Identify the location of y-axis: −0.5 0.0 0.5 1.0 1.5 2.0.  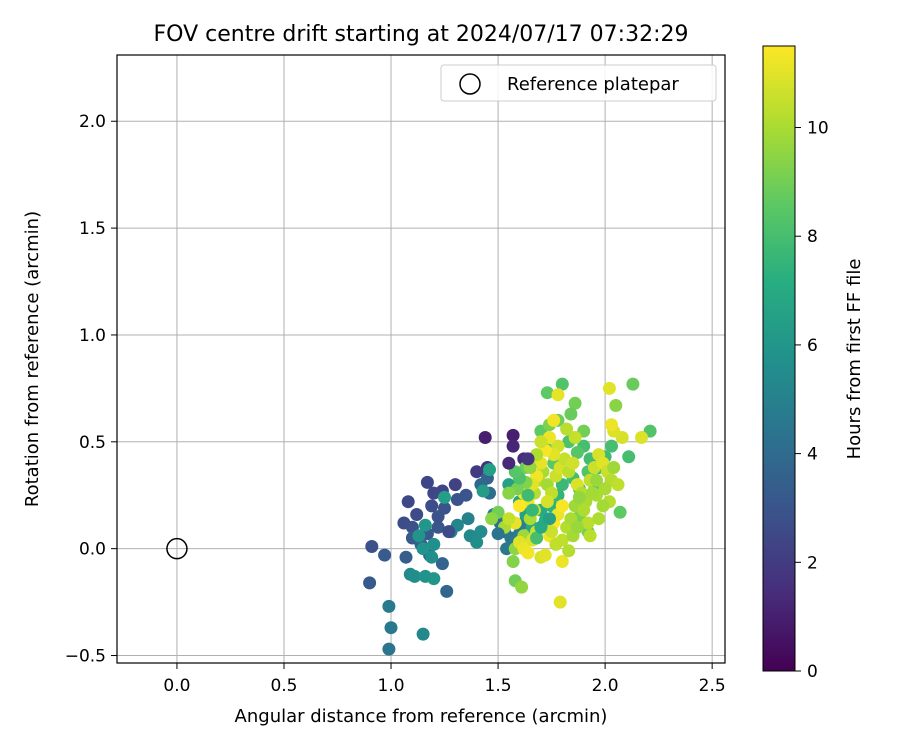
(91, 389).